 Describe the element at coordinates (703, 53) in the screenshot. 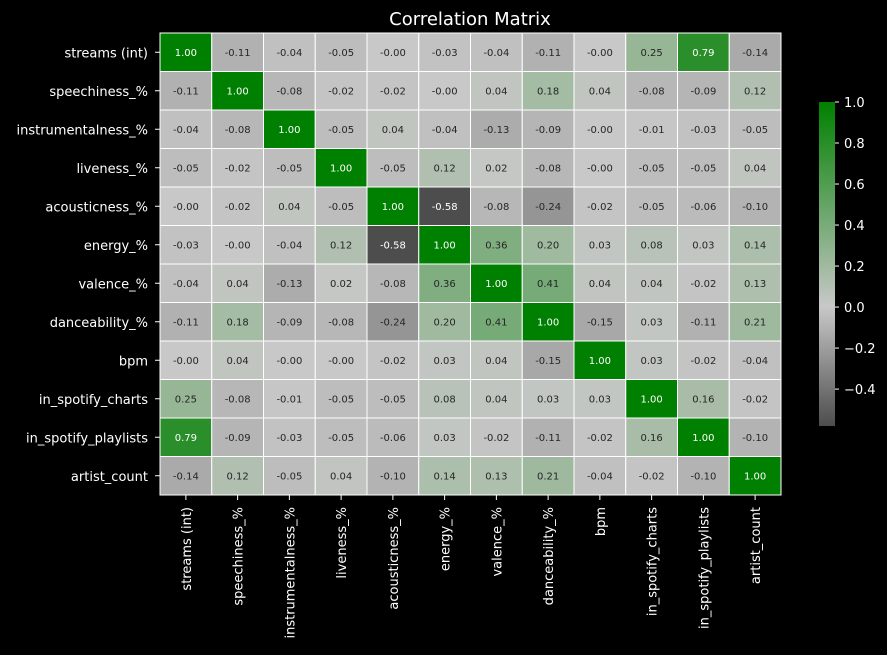

I see `cell-value-label: 0.79` at that location.